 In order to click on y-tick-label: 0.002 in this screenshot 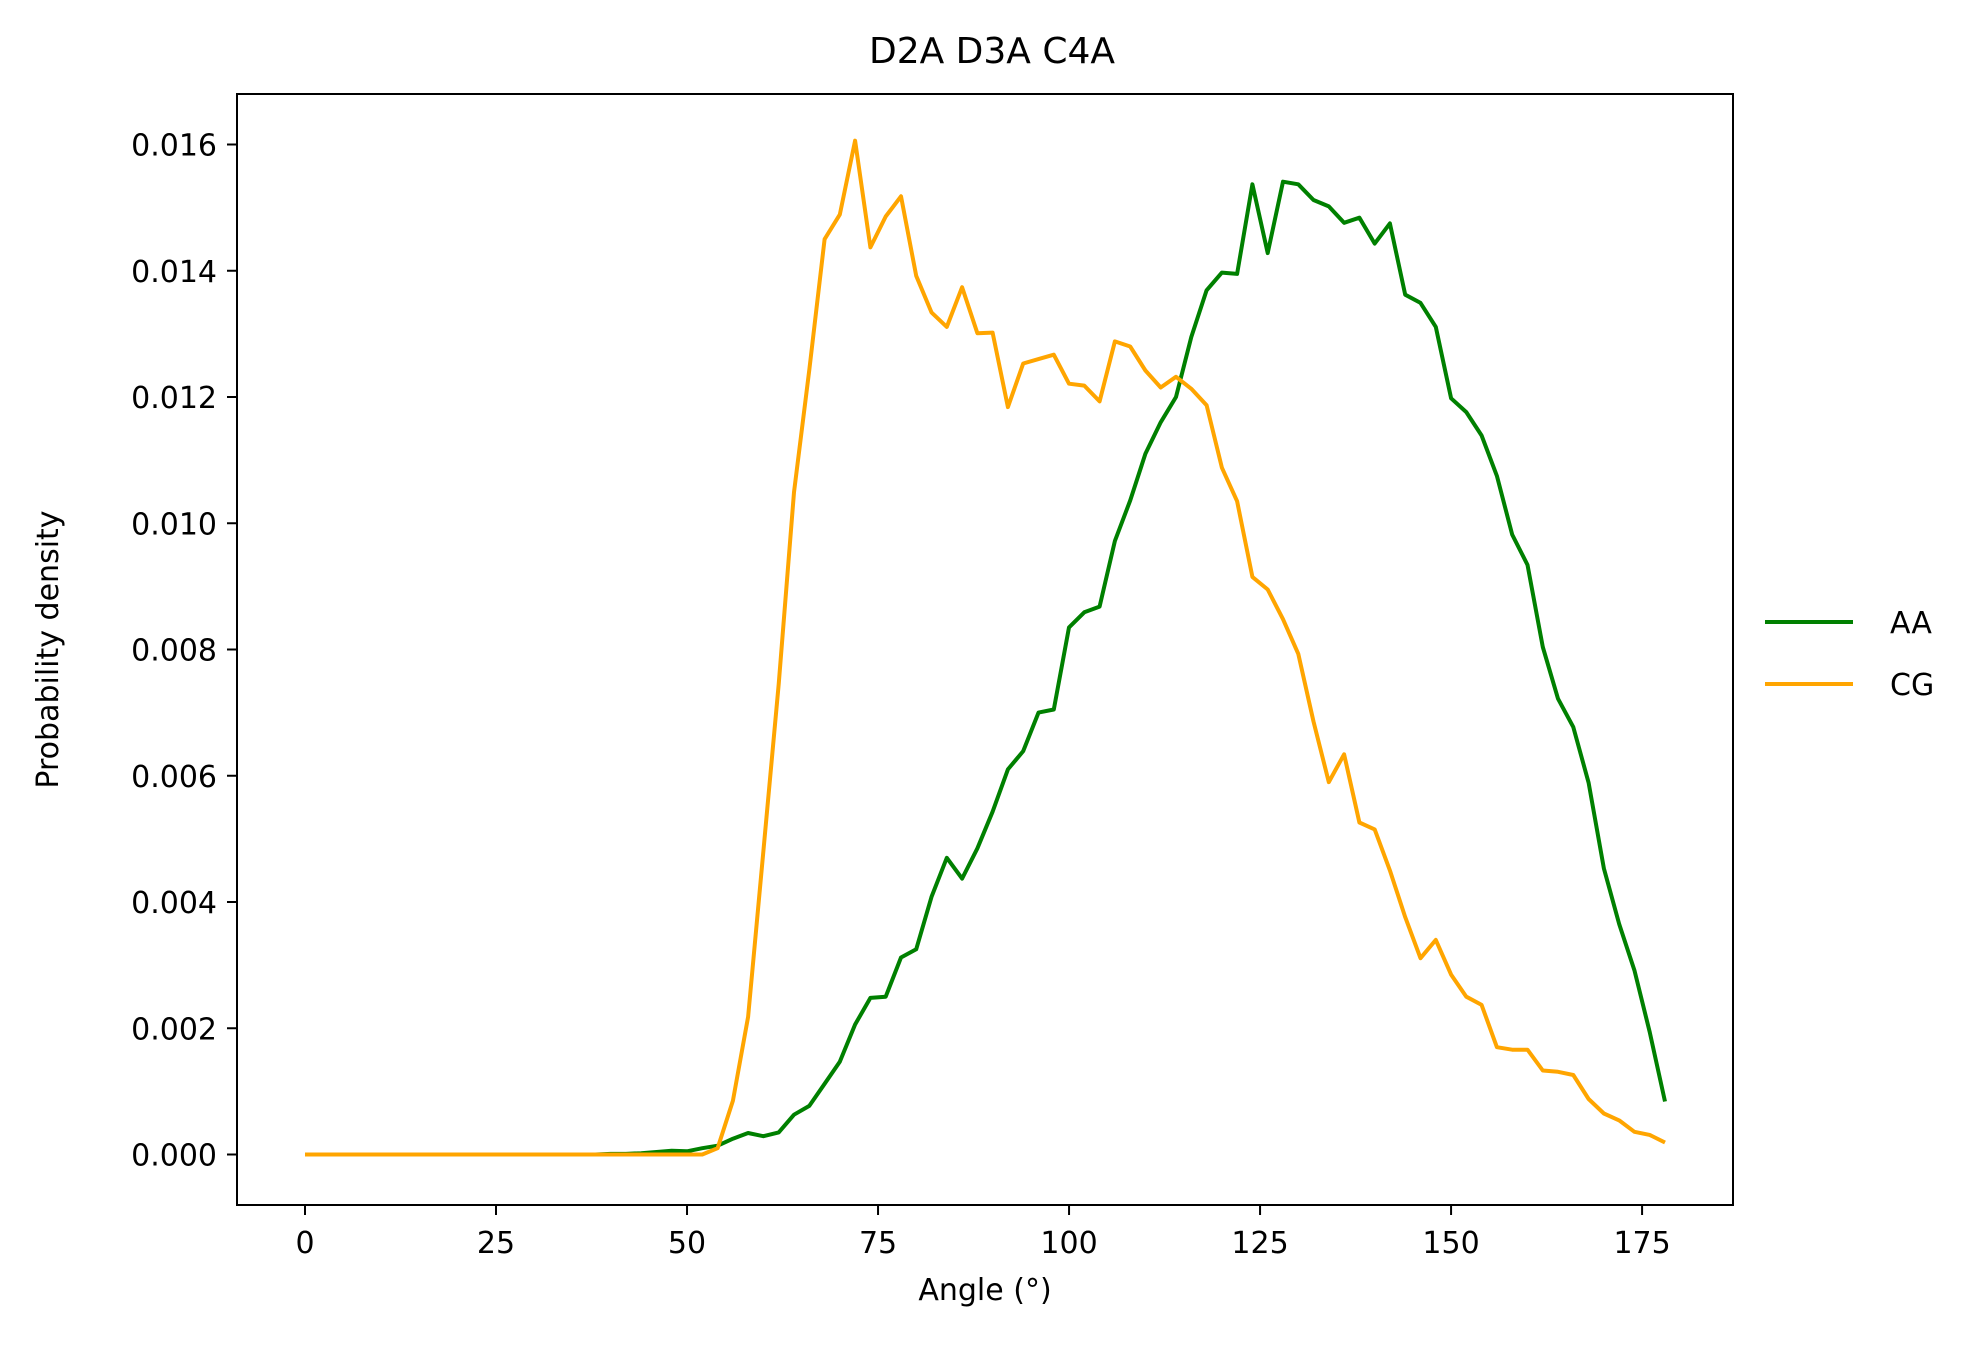, I will do `click(174, 1029)`.